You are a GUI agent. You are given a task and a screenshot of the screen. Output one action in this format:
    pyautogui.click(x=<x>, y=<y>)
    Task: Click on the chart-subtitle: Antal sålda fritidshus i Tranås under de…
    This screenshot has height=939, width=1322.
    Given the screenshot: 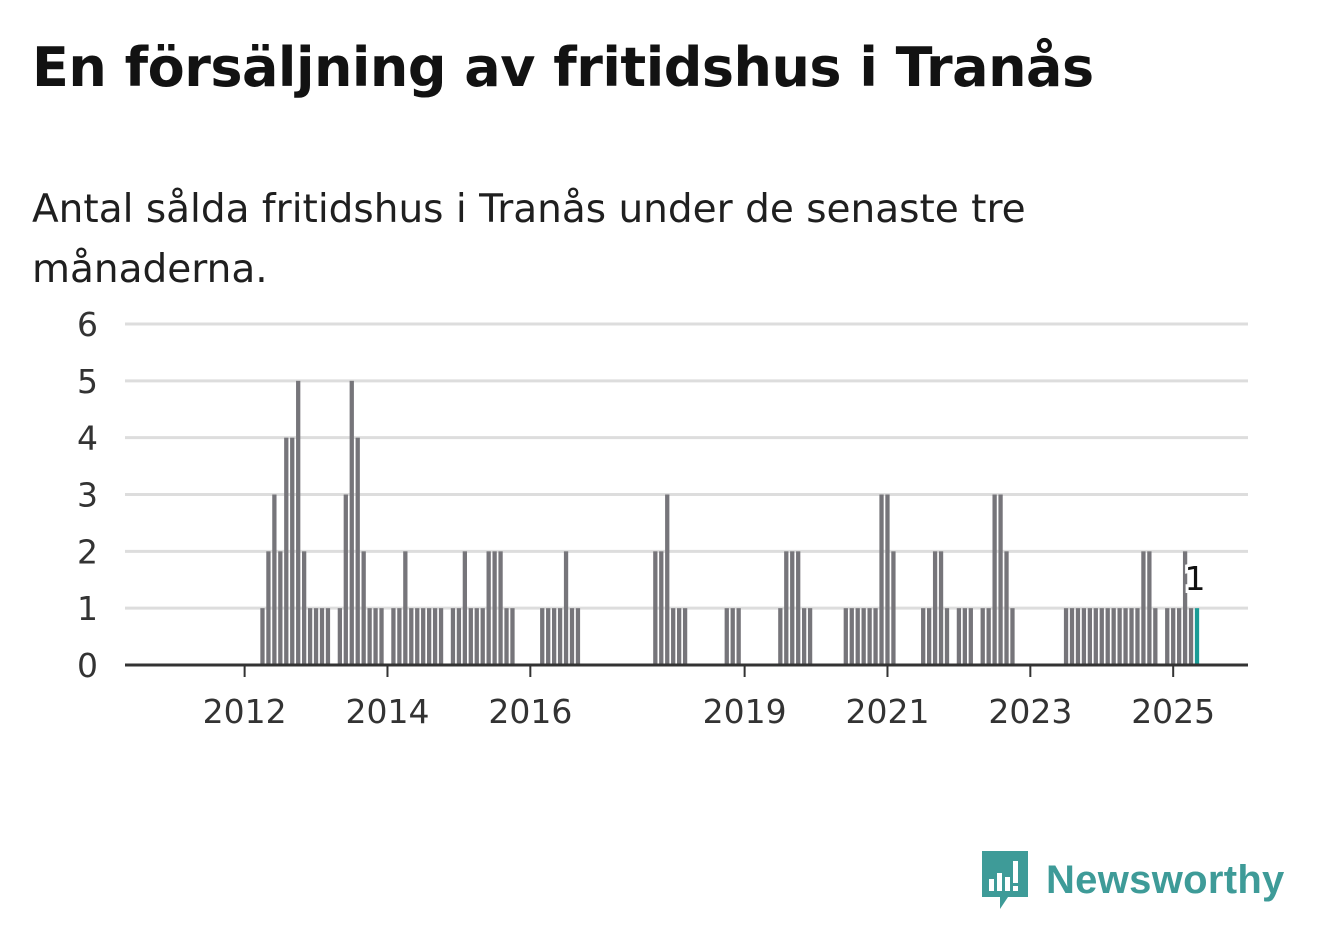 What is the action you would take?
    pyautogui.click(x=529, y=239)
    